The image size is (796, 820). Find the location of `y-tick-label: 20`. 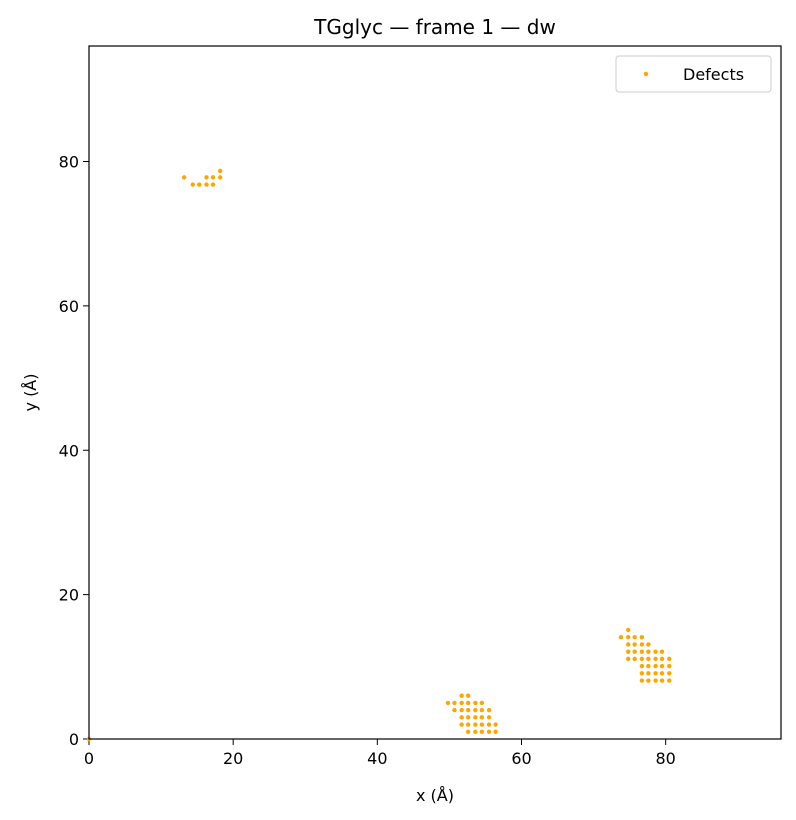

y-tick-label: 20 is located at coordinates (69, 595).